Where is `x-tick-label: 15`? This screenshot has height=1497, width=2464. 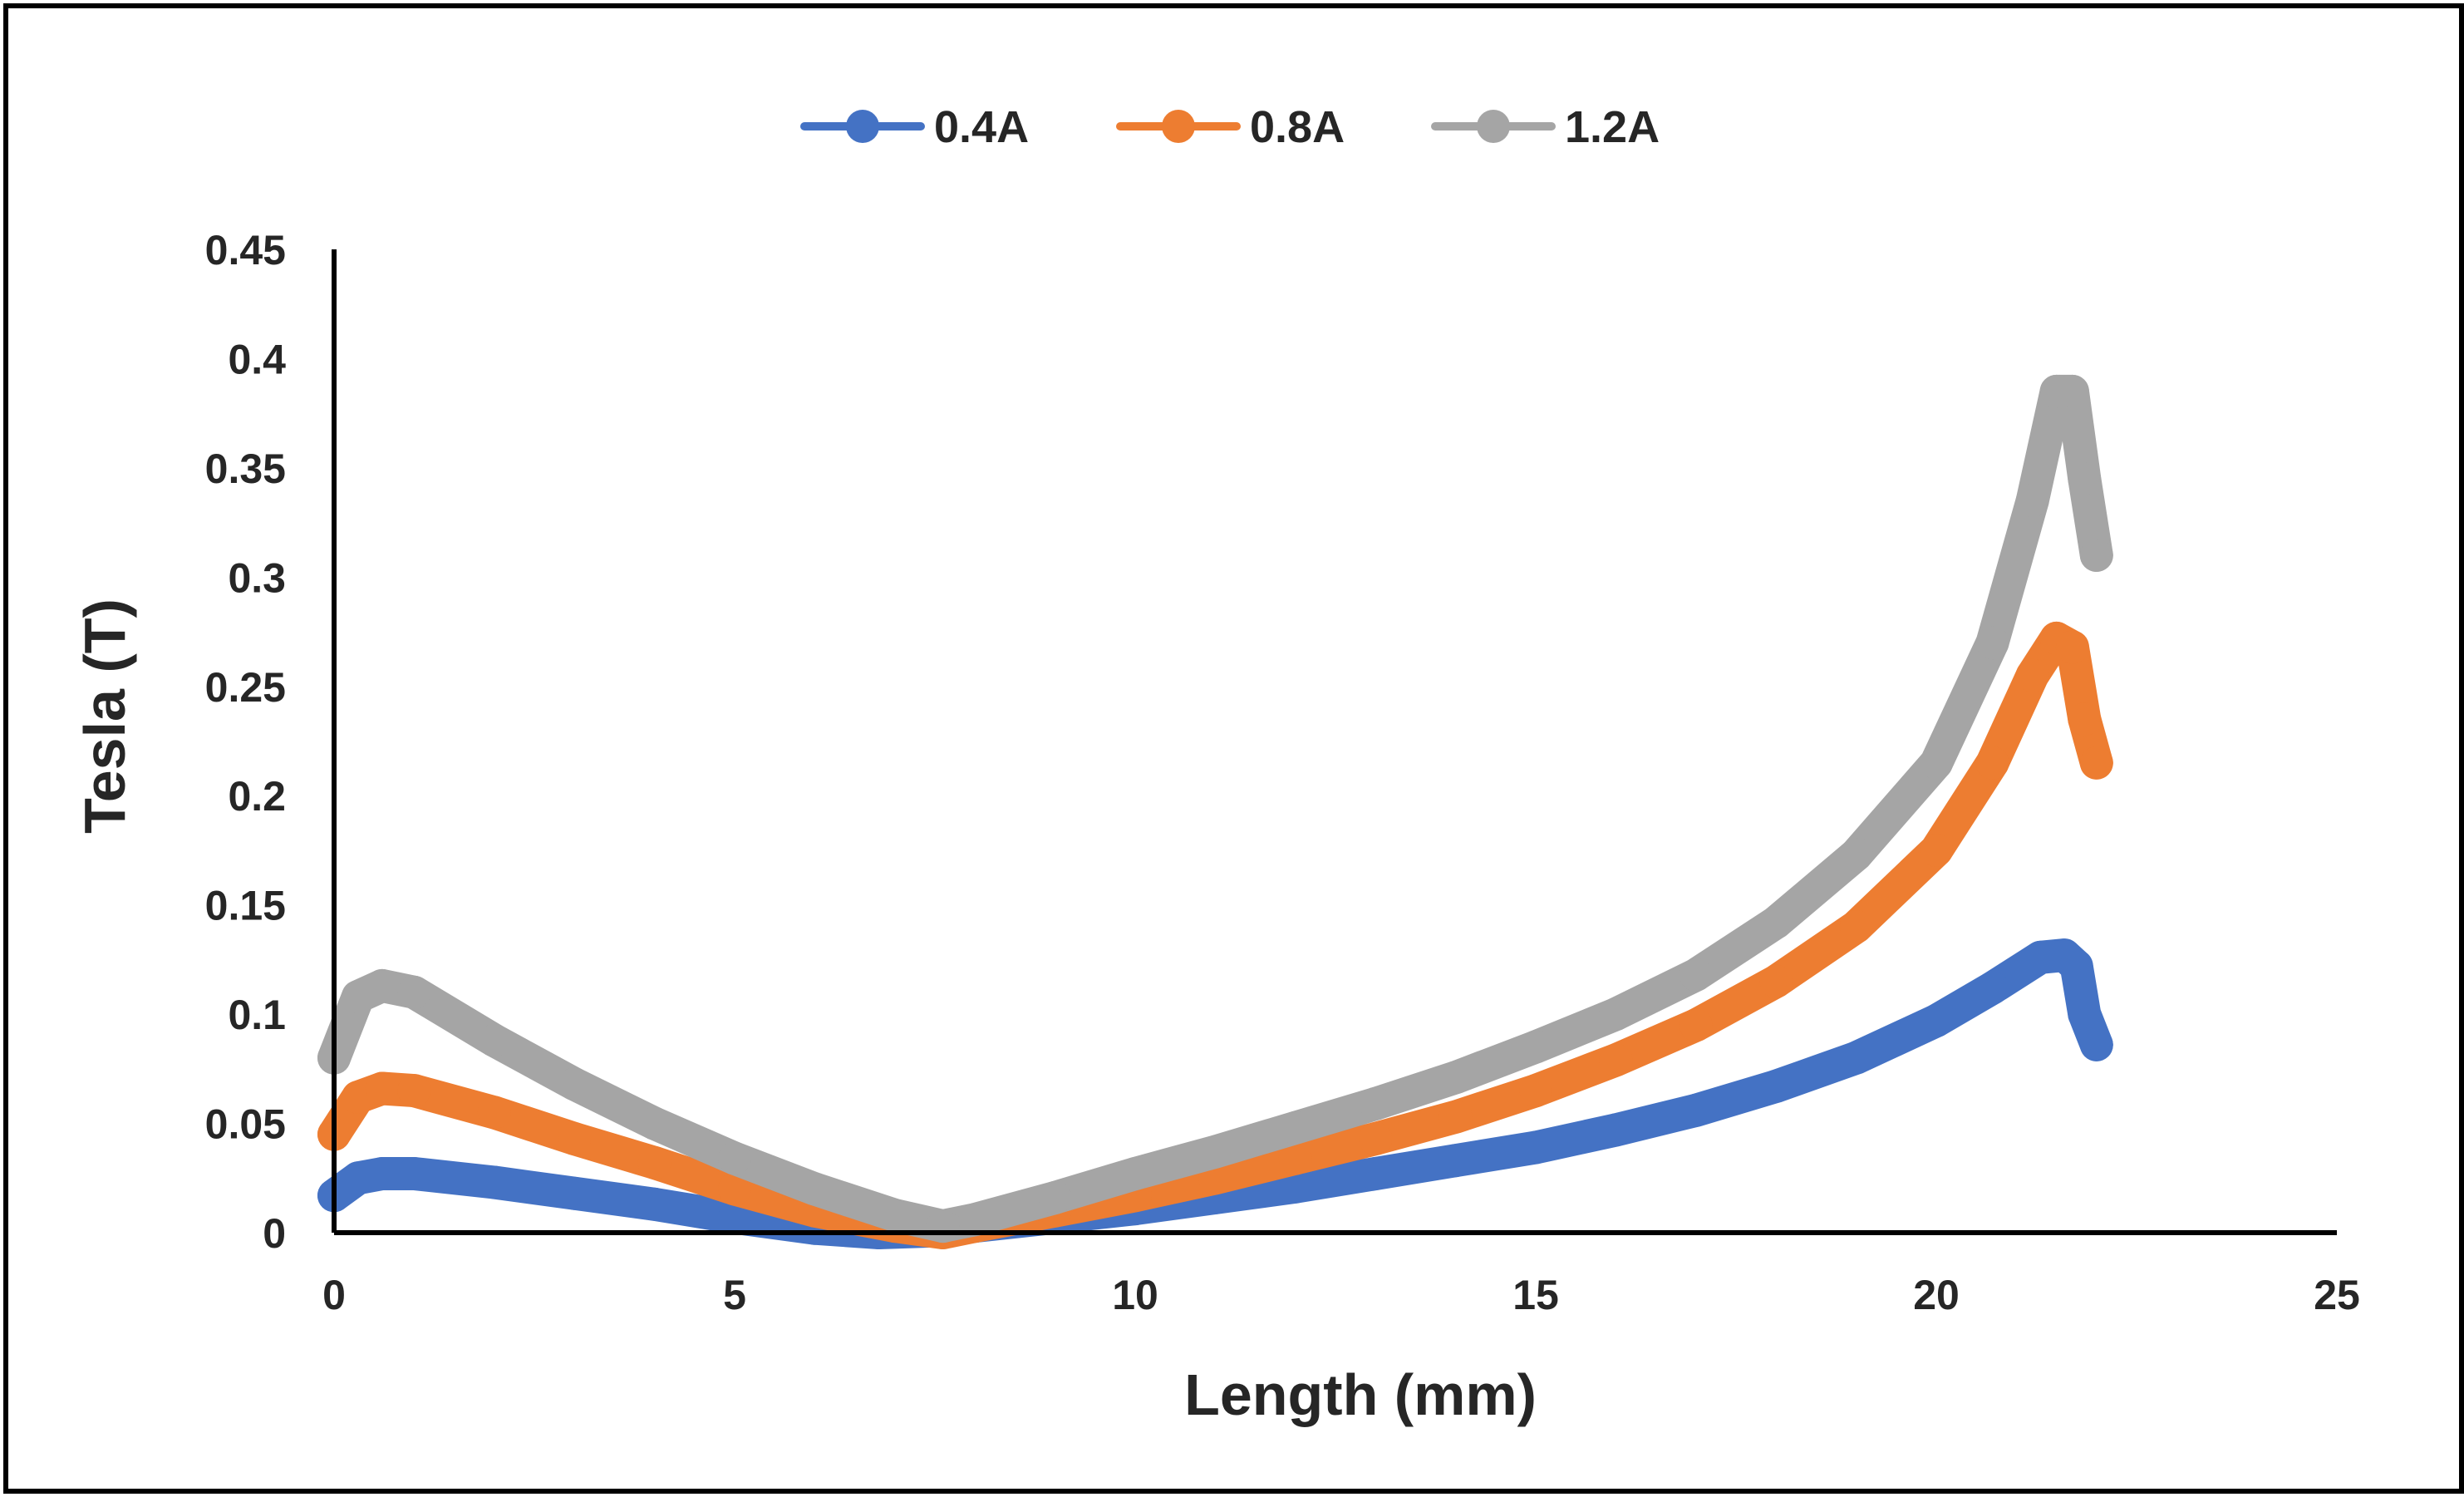
x-tick-label: 15 is located at coordinates (1535, 1295).